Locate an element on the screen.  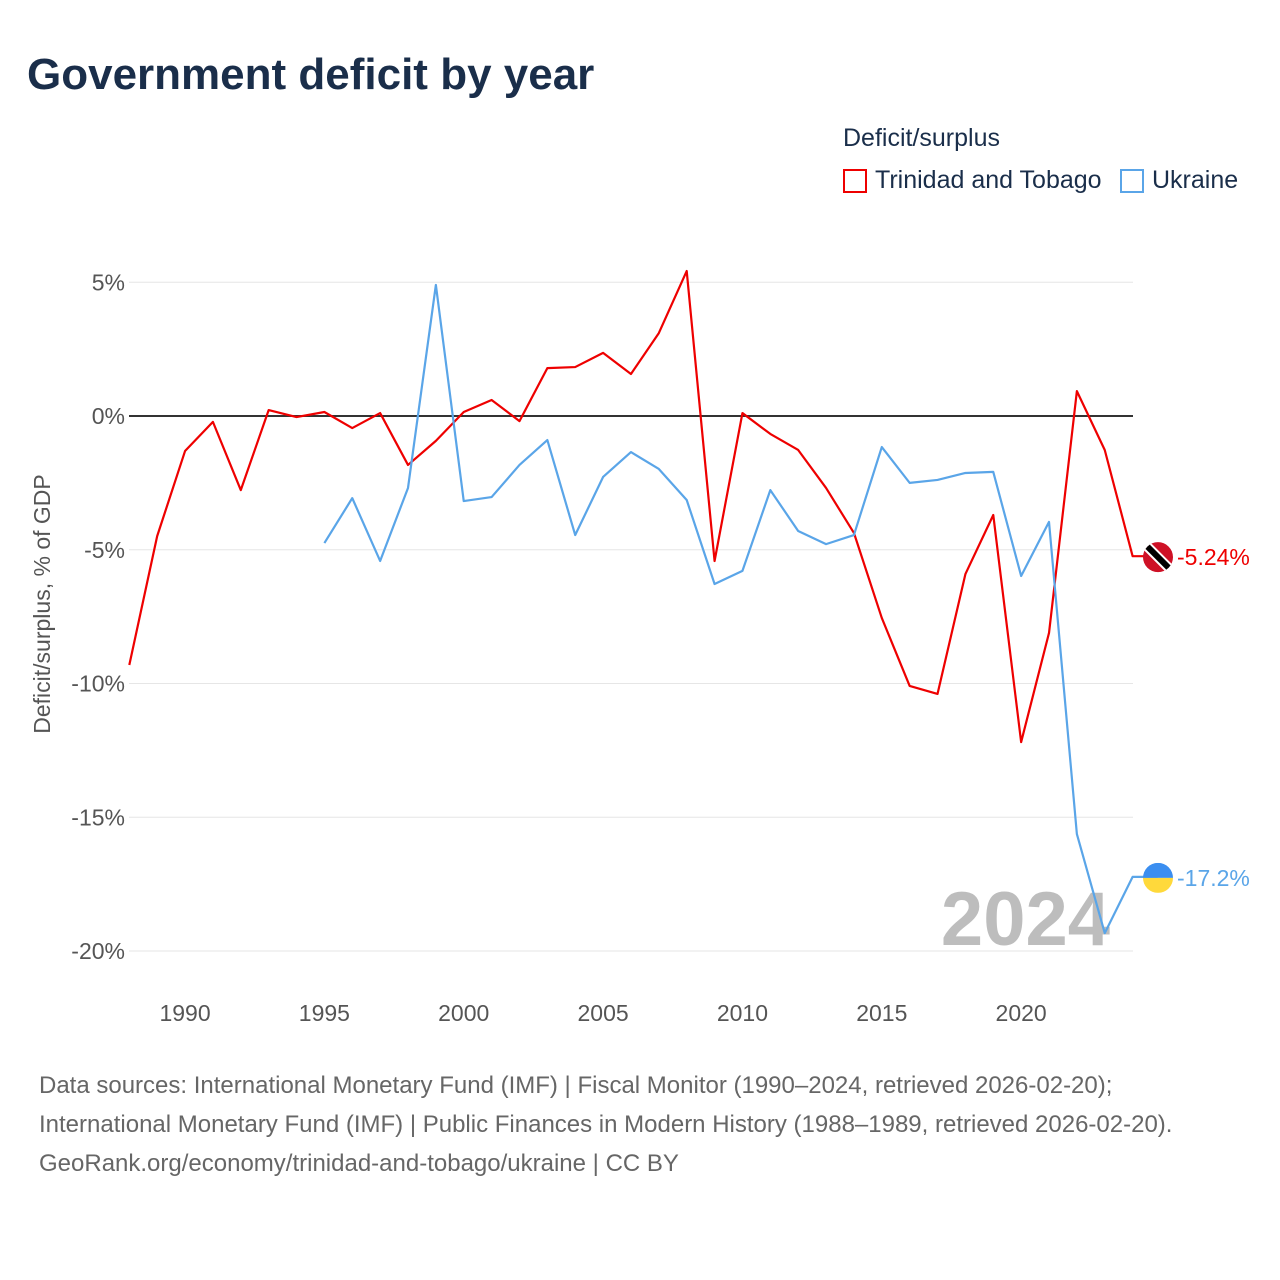
x-tick-label: 2010 is located at coordinates (742, 1013).